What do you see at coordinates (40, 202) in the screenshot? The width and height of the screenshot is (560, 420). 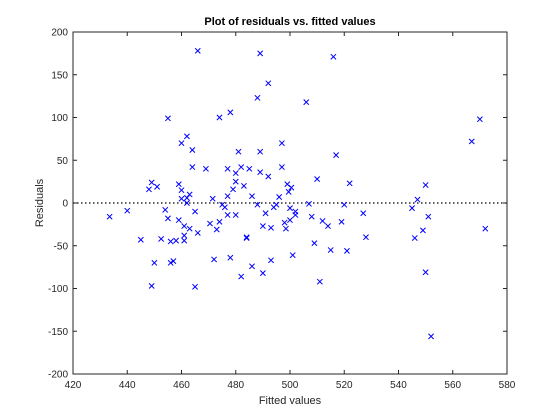 I see `y-axis-title: Residuals` at bounding box center [40, 202].